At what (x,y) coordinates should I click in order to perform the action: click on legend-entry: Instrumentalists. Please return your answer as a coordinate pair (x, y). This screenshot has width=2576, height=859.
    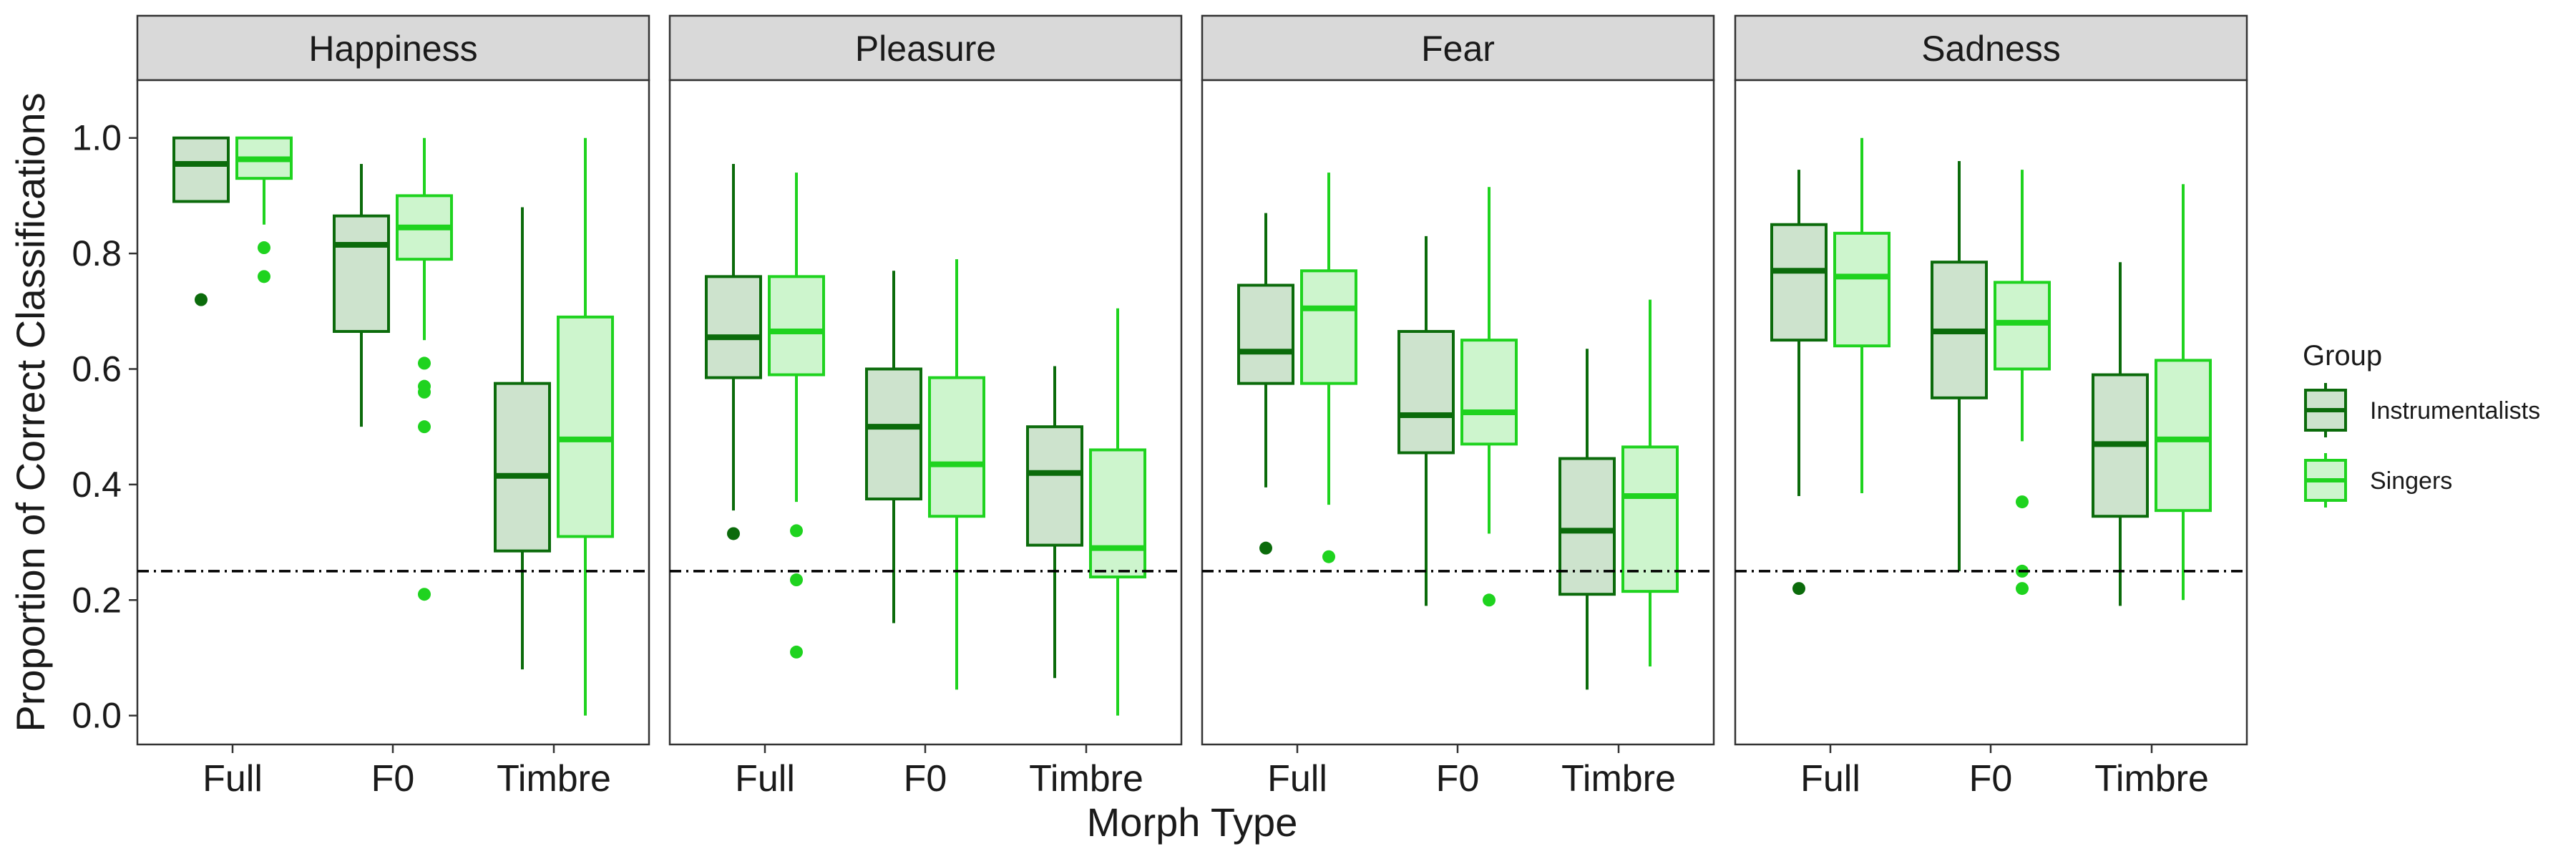
    Looking at the image, I should click on (2422, 410).